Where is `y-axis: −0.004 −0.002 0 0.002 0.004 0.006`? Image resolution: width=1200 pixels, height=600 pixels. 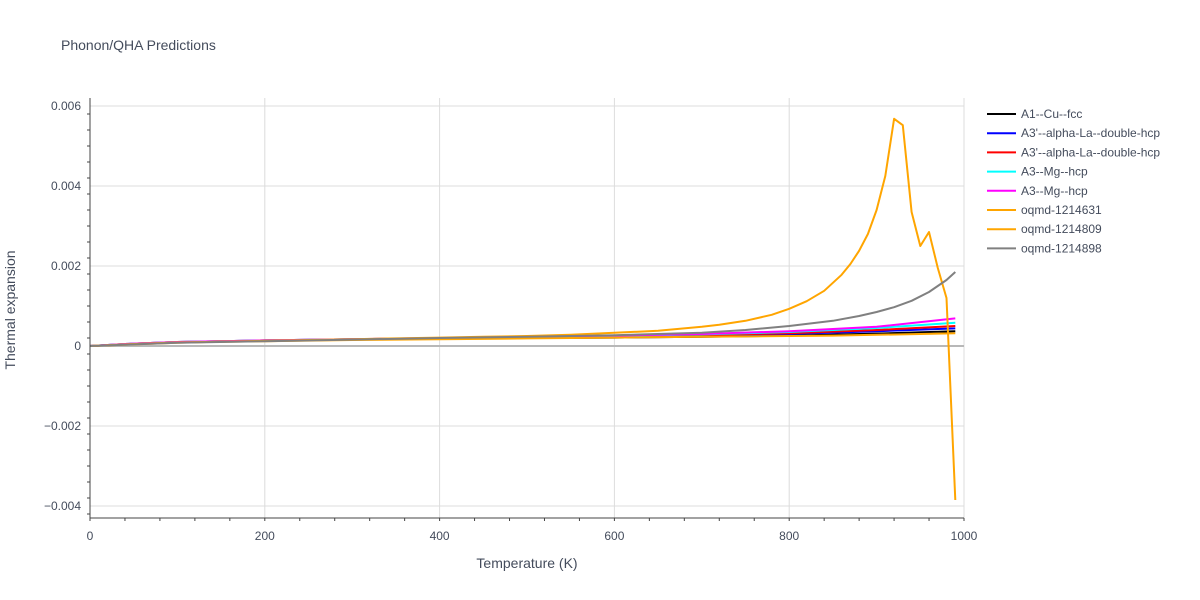
y-axis: −0.004 −0.002 0 0.002 0.004 0.006 is located at coordinates (67, 308).